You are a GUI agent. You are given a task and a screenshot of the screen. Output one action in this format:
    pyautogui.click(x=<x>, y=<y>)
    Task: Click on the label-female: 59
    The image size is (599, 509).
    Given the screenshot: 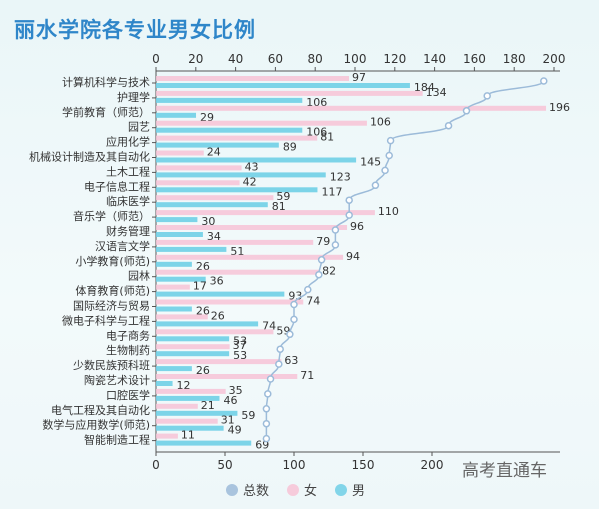 What is the action you would take?
    pyautogui.click(x=283, y=196)
    